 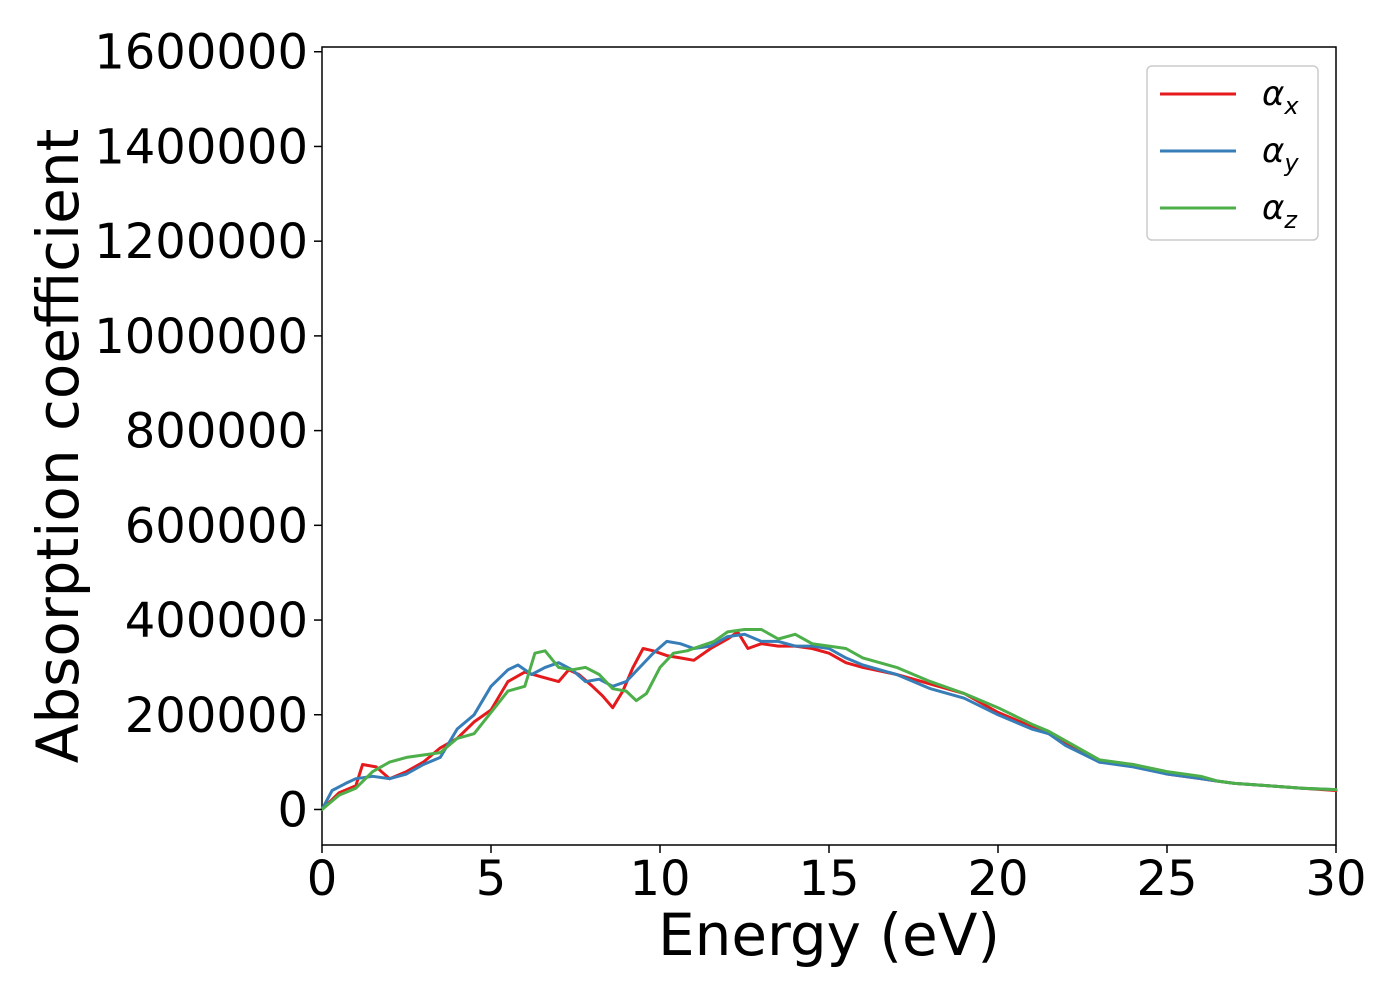 I want to click on legend-subscript: x, so click(x=1291, y=106).